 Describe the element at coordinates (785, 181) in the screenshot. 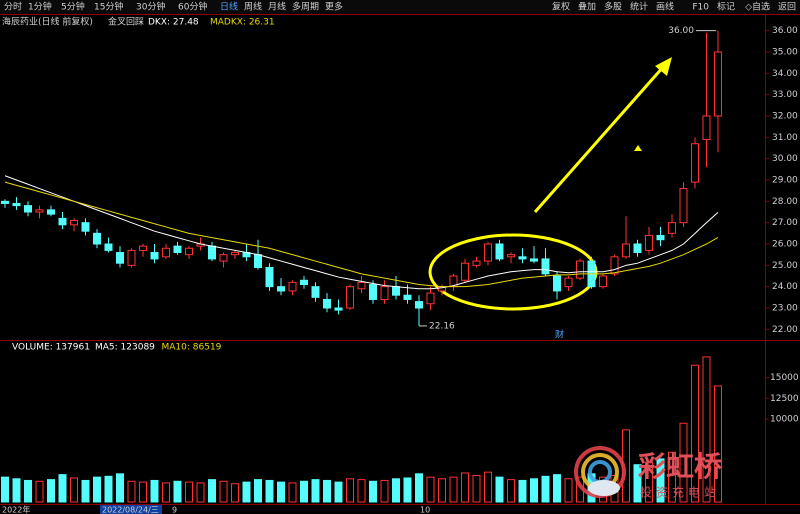

I see `y-tick-label: 29.00` at that location.